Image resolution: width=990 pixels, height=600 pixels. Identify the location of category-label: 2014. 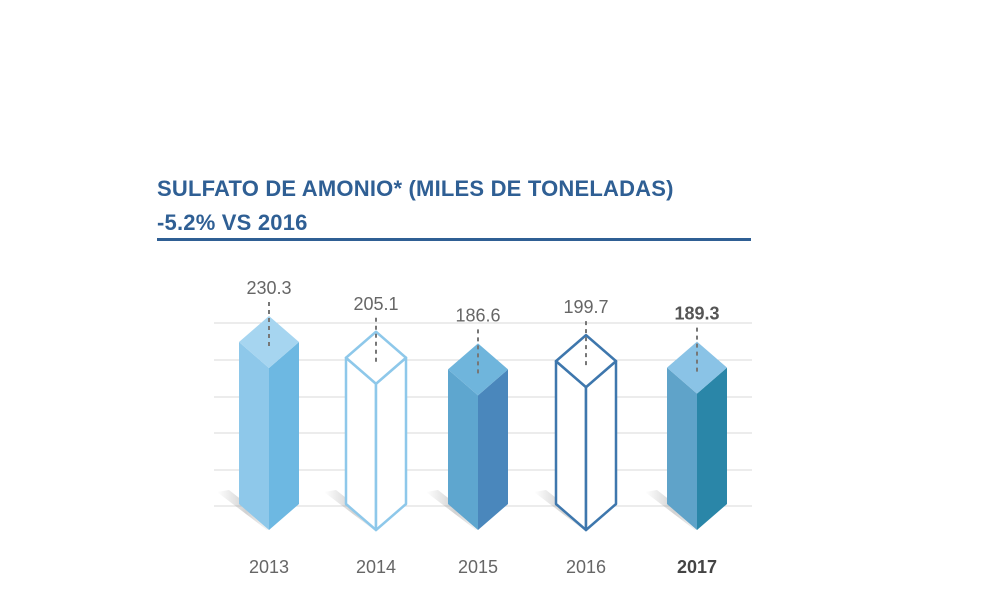
(376, 567).